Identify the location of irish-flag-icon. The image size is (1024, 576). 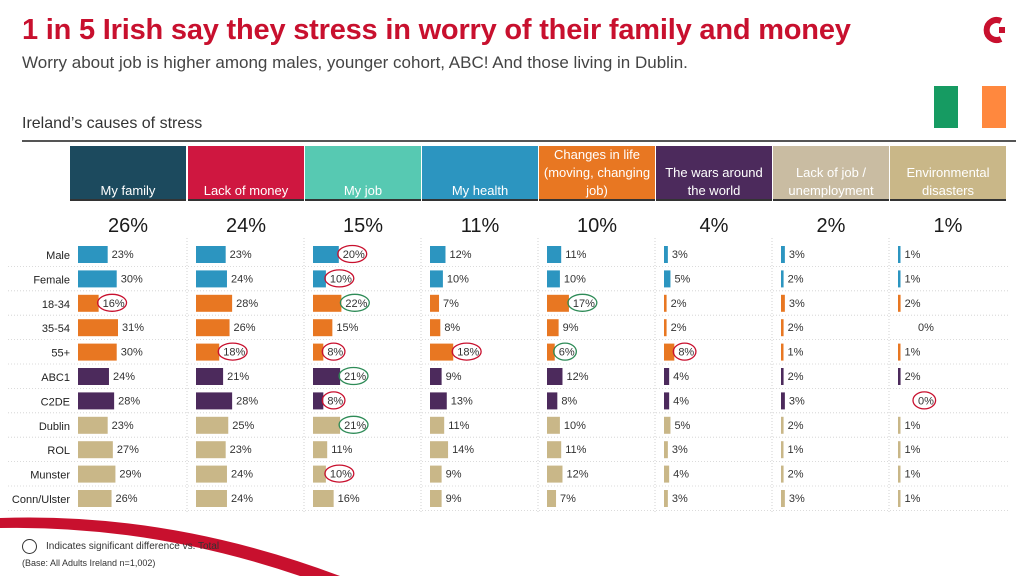
(970, 107).